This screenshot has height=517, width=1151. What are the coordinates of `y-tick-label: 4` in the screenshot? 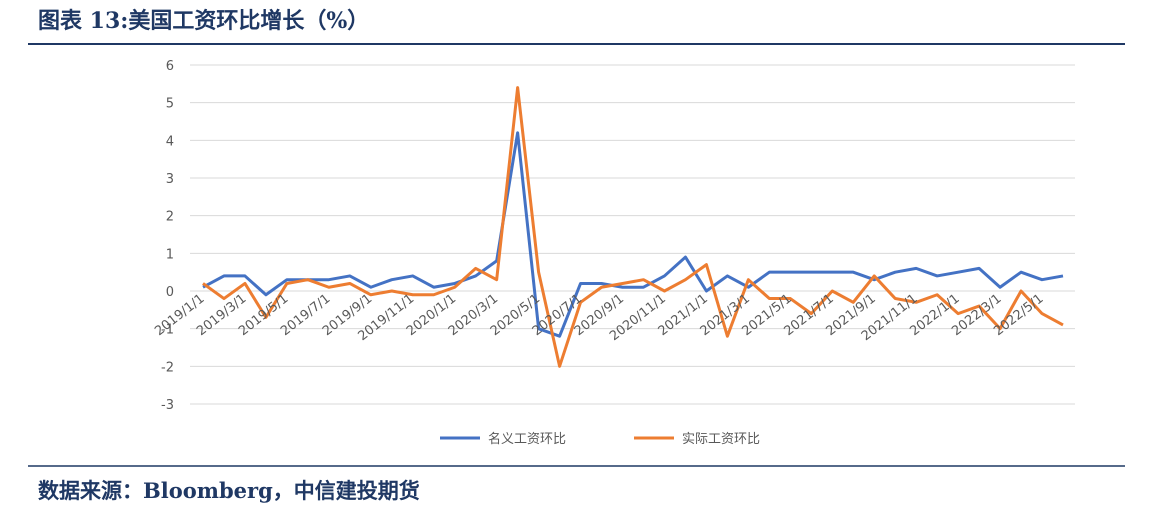 It's located at (170, 141).